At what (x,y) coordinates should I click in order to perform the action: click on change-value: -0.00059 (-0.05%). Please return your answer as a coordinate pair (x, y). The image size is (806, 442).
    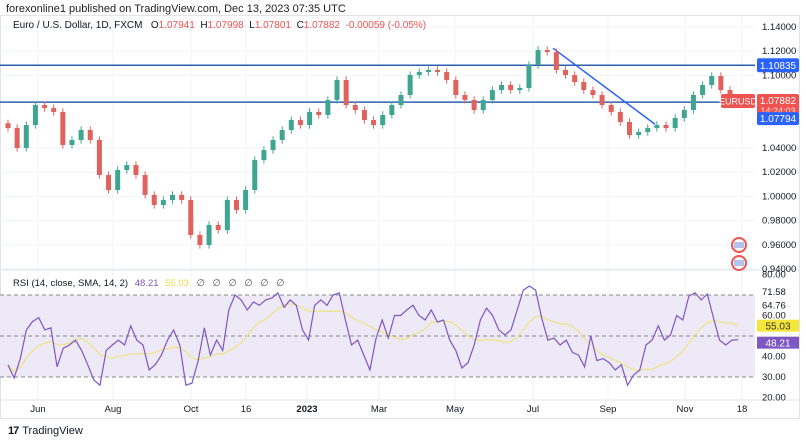
    Looking at the image, I should click on (386, 25).